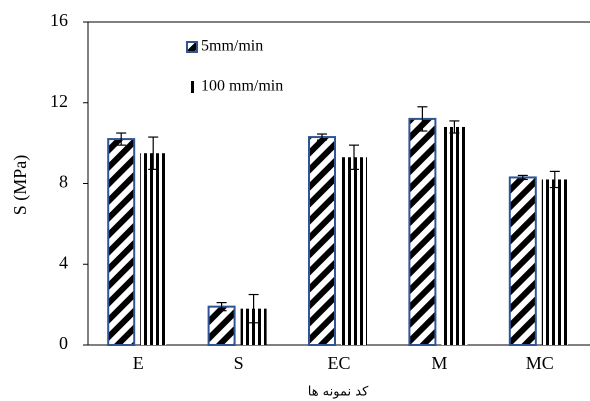  What do you see at coordinates (63, 343) in the screenshot?
I see `y-tick-label: 0` at bounding box center [63, 343].